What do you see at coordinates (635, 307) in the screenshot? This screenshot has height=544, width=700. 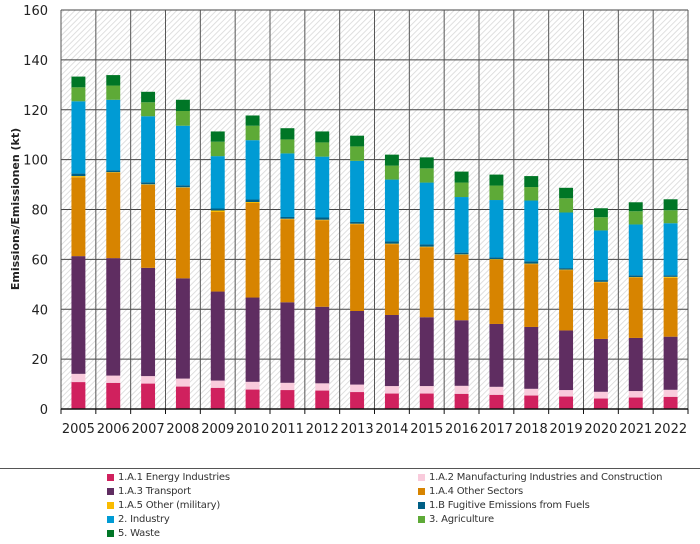 I see `bar-segment: 1.A.4 Other Sectors 2021: 24.2` at bounding box center [635, 307].